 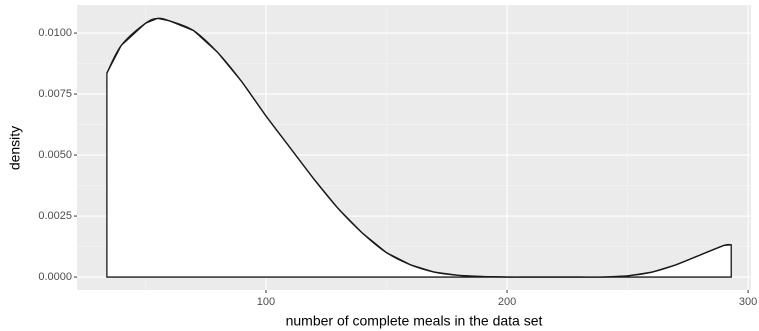 What do you see at coordinates (507, 302) in the screenshot?
I see `x-tick-label: 200` at bounding box center [507, 302].